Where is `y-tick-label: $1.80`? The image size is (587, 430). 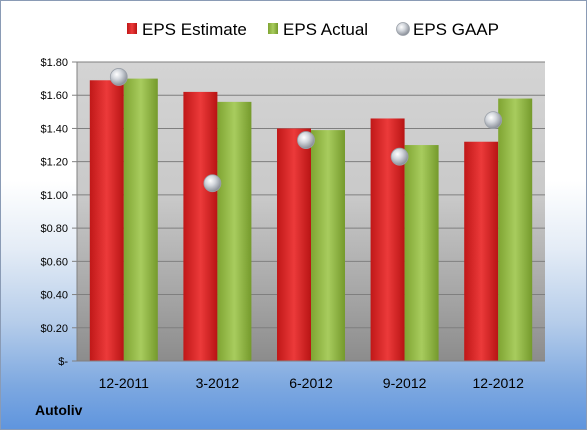 y-tick-label: $1.80 is located at coordinates (54, 63).